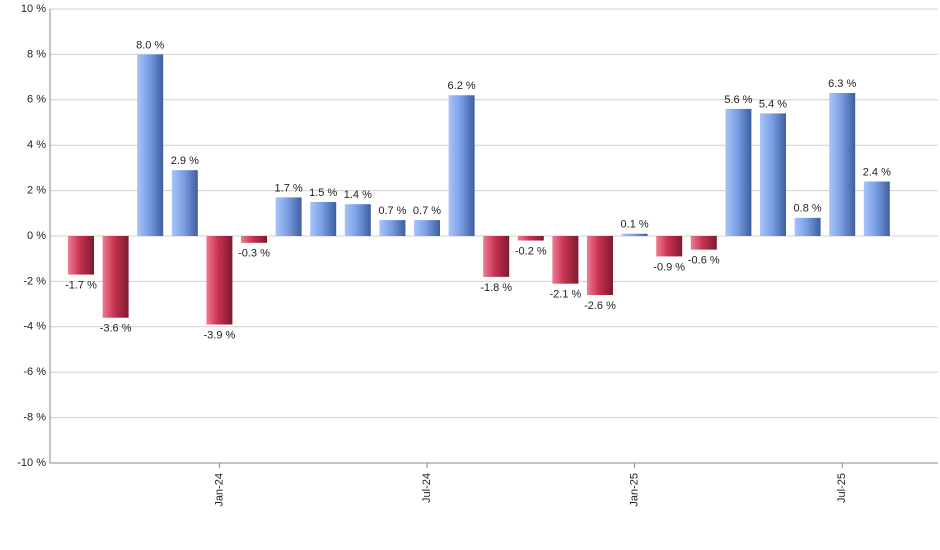  I want to click on data-label: -0.2 %, so click(531, 251).